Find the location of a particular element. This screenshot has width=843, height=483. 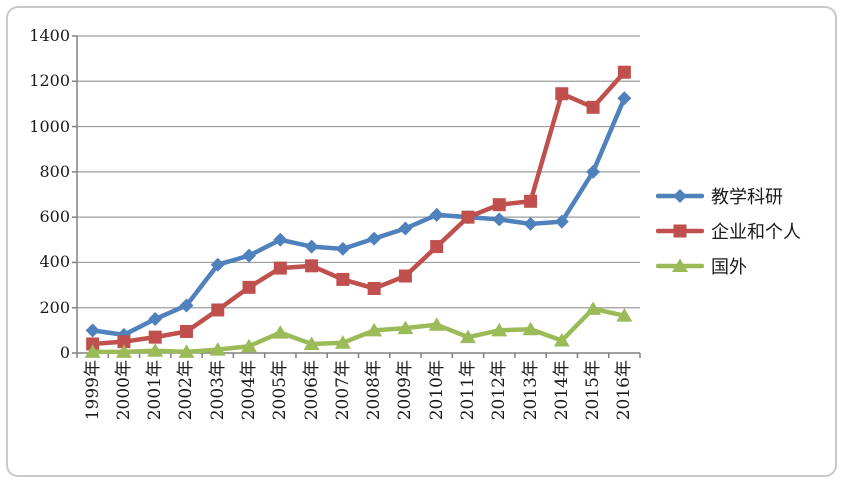

y-tick-label-600: 600 is located at coordinates (54, 217).